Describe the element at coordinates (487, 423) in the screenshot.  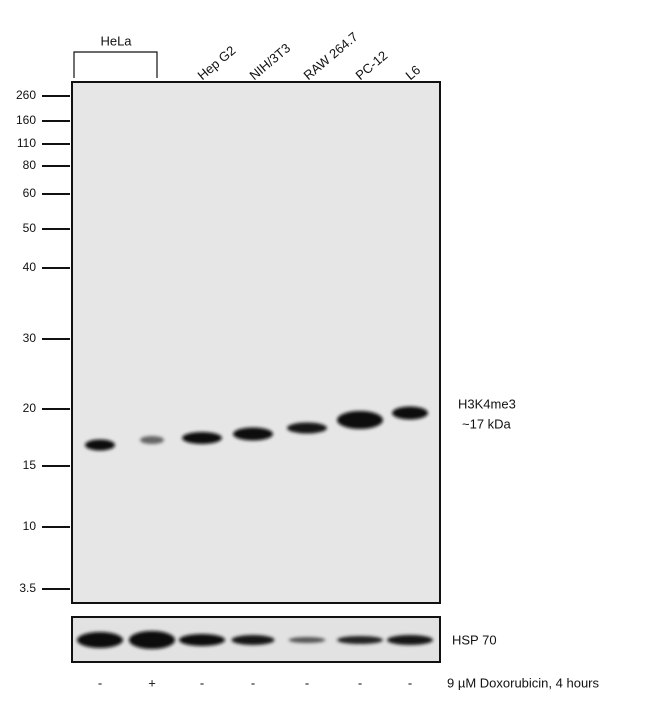
I see `target-size: ~17 kDa` at that location.